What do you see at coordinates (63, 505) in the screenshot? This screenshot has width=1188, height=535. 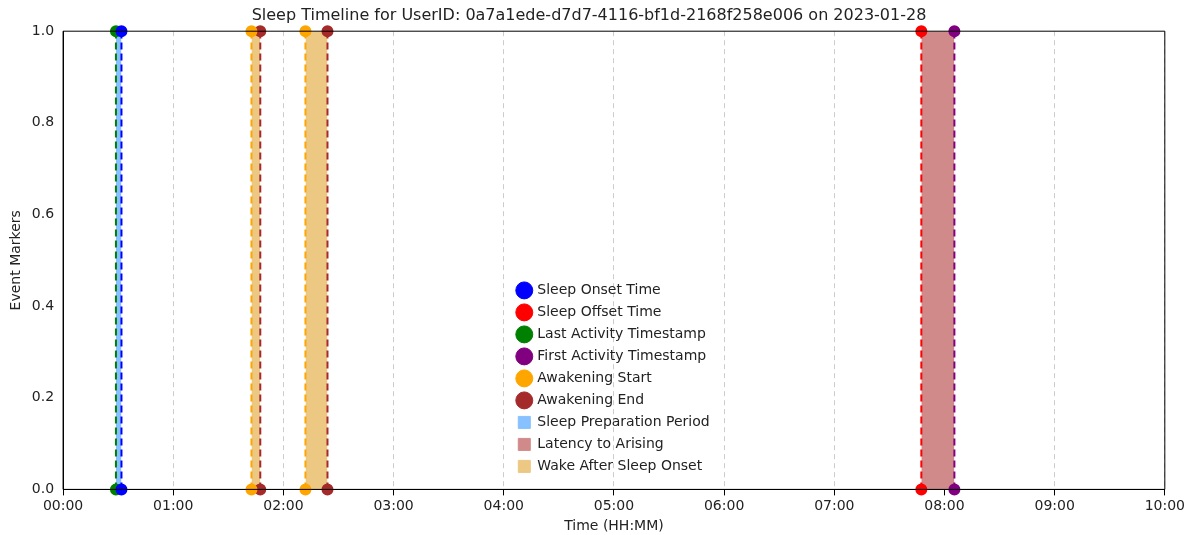 I see `x-tick-label: 00:00` at bounding box center [63, 505].